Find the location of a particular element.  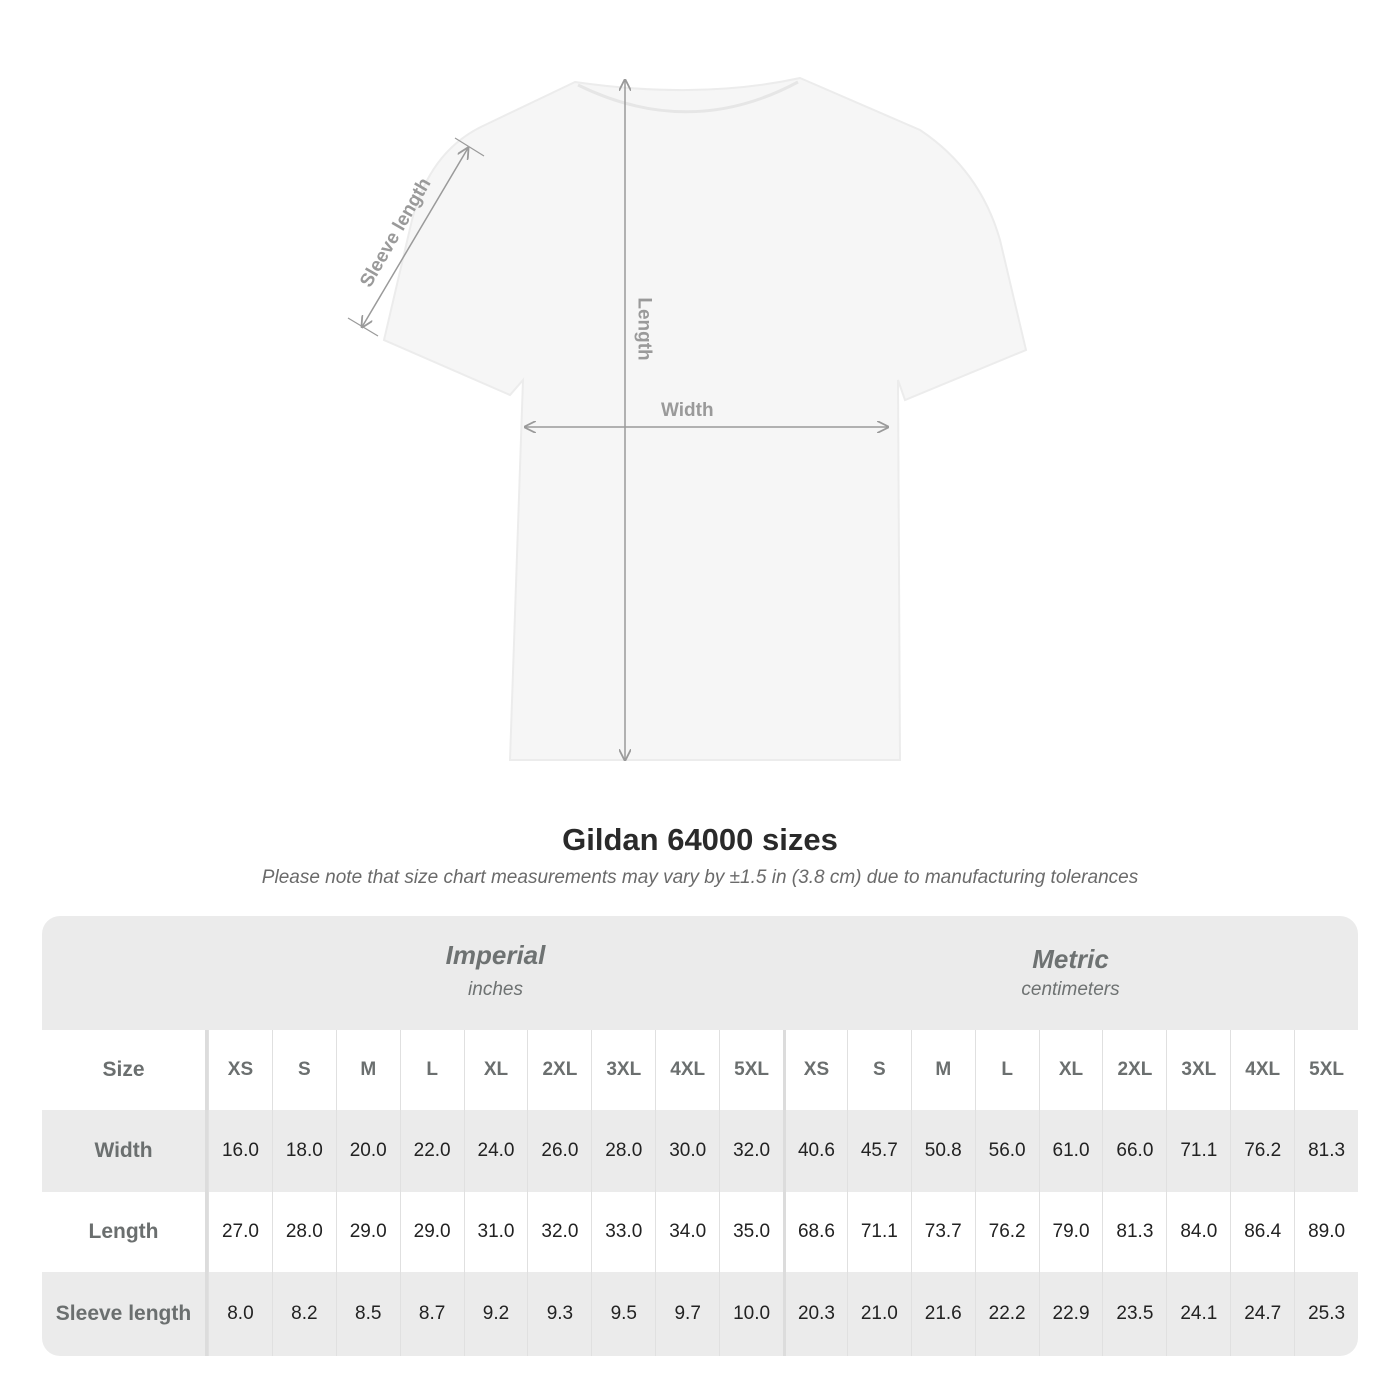

table-cell: 66.0 is located at coordinates (1134, 1151).